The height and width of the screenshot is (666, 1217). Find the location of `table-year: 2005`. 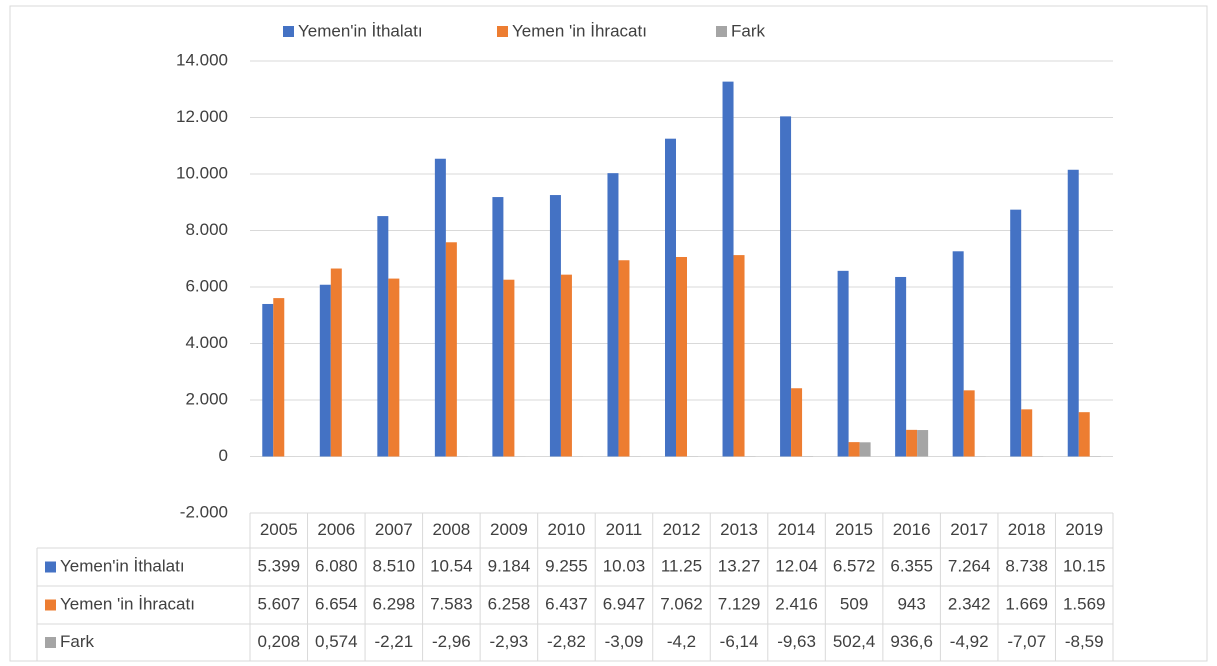

table-year: 2005 is located at coordinates (279, 529).